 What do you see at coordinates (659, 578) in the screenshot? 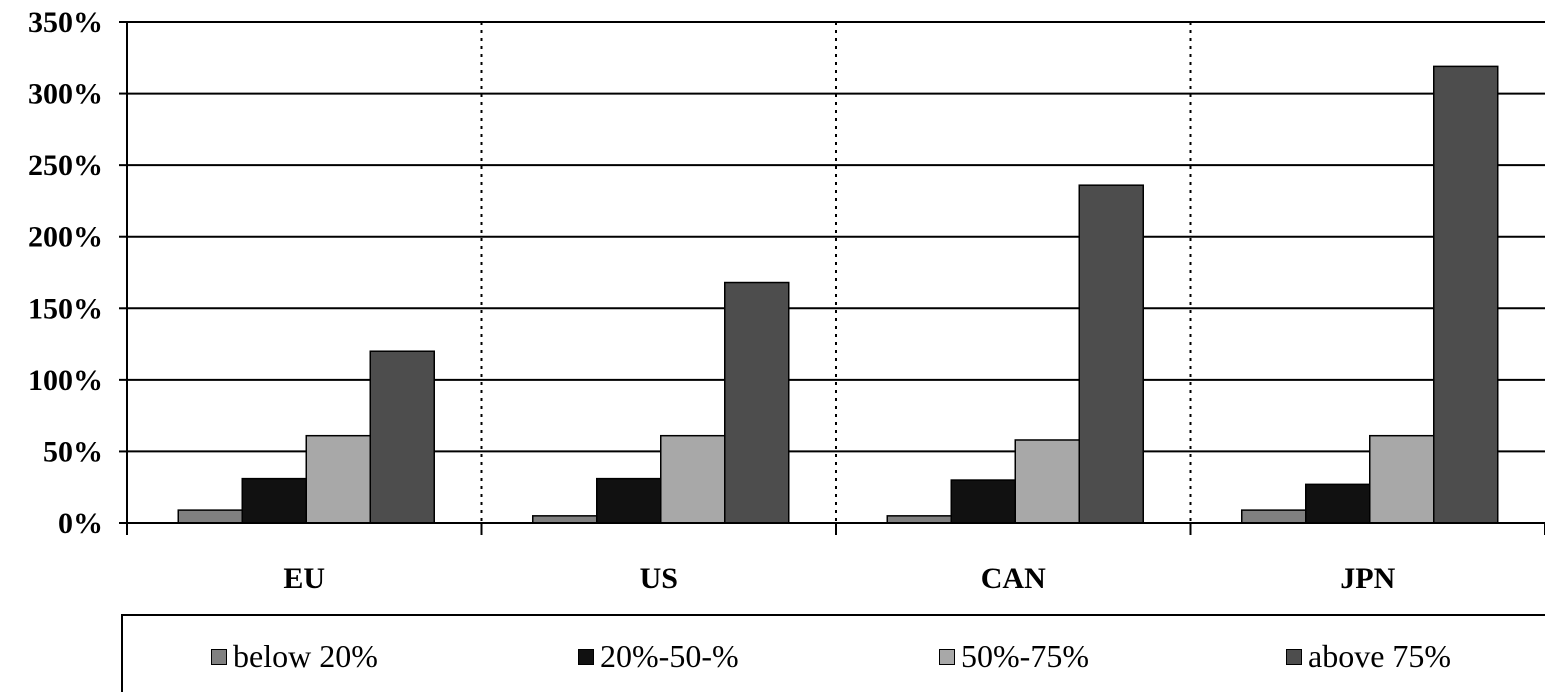
I see `category-label: US` at bounding box center [659, 578].